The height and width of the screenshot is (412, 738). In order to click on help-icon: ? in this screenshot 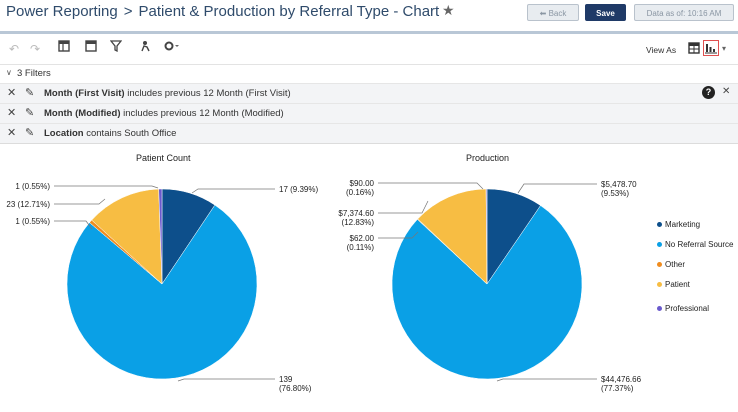, I will do `click(708, 92)`.